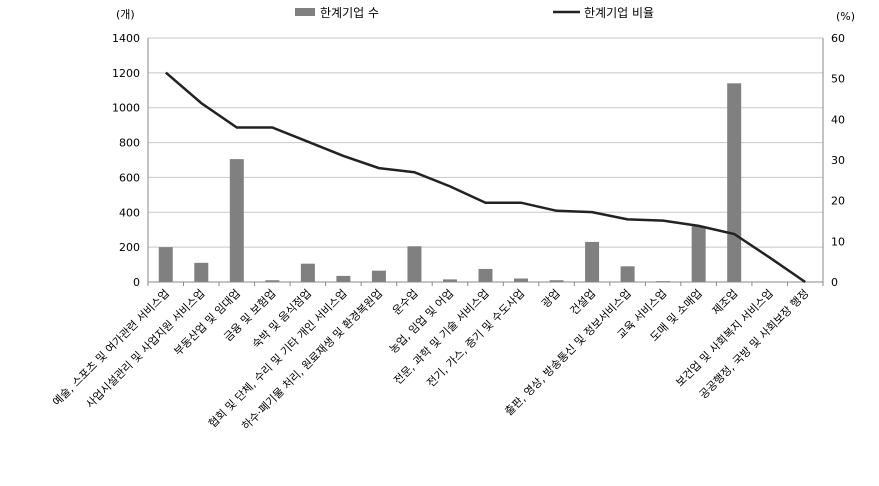  What do you see at coordinates (126, 73) in the screenshot?
I see `left-tick-label: 1200` at bounding box center [126, 73].